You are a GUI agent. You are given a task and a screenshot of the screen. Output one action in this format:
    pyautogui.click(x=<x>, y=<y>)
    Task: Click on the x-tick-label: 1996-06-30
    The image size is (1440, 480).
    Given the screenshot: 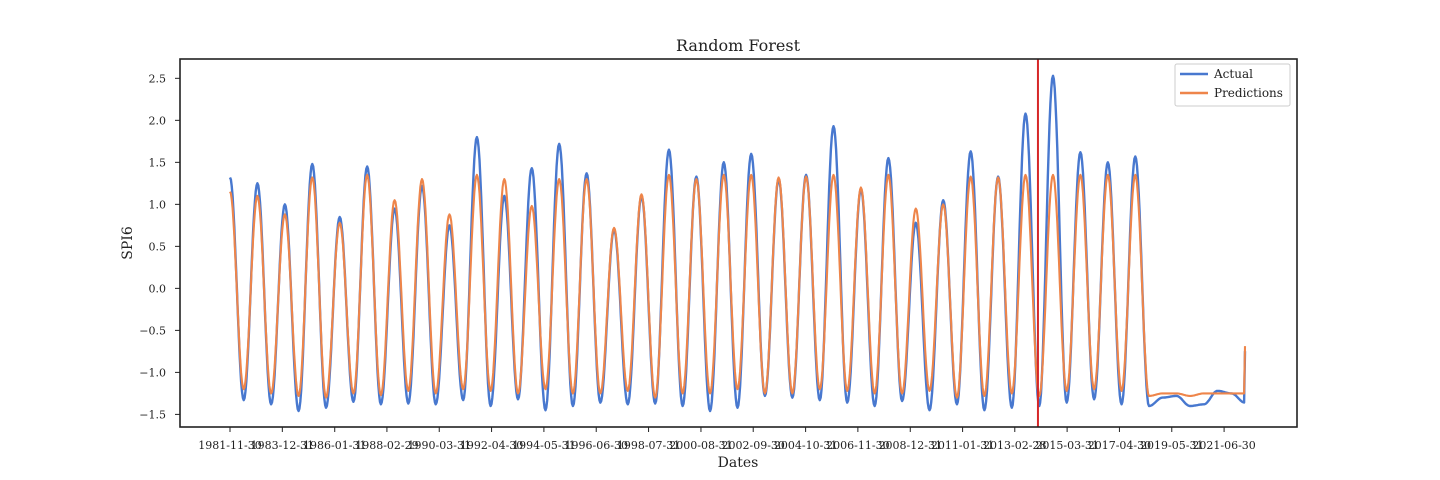 What is the action you would take?
    pyautogui.click(x=596, y=445)
    